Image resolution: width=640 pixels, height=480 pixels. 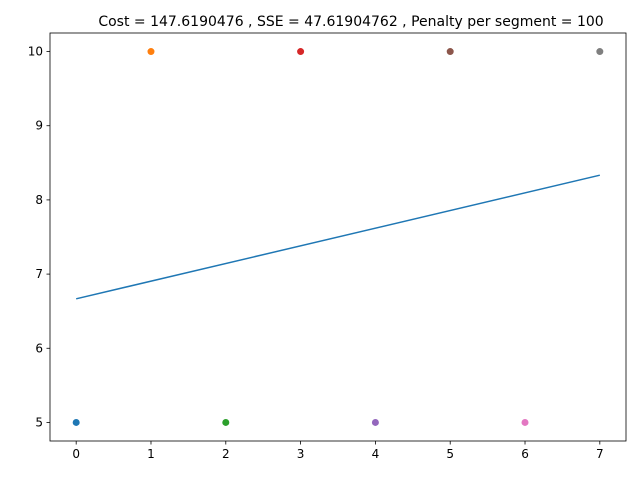 I want to click on y-tick-label: 10, so click(x=35, y=52).